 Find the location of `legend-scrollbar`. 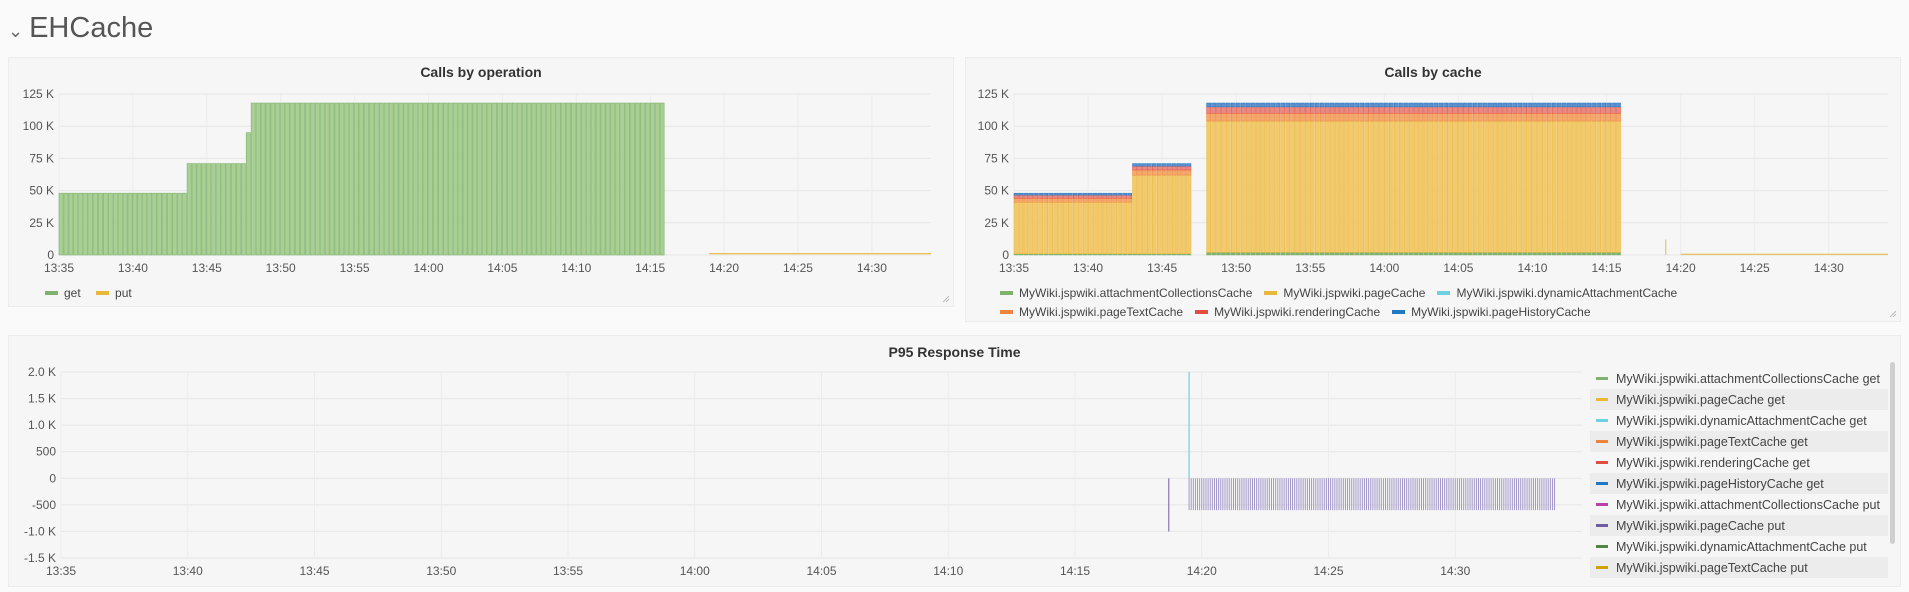

legend-scrollbar is located at coordinates (1892, 453).